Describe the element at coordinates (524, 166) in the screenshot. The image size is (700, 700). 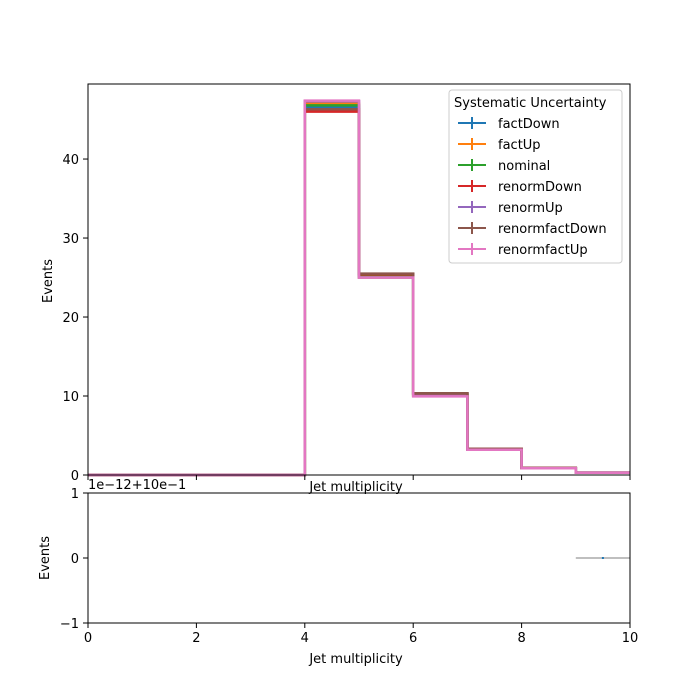
I see `legend-label-nominal: nominal` at that location.